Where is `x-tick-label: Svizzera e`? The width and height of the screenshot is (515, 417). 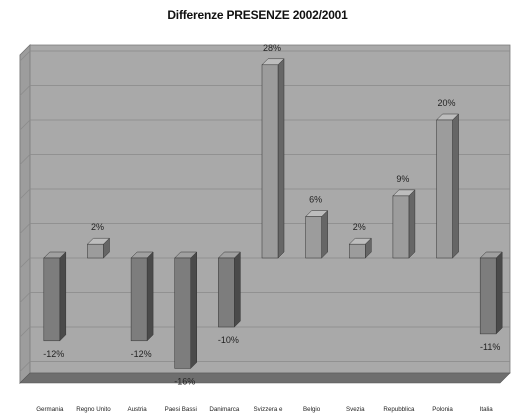 x-tick-label: Svizzera e is located at coordinates (268, 409).